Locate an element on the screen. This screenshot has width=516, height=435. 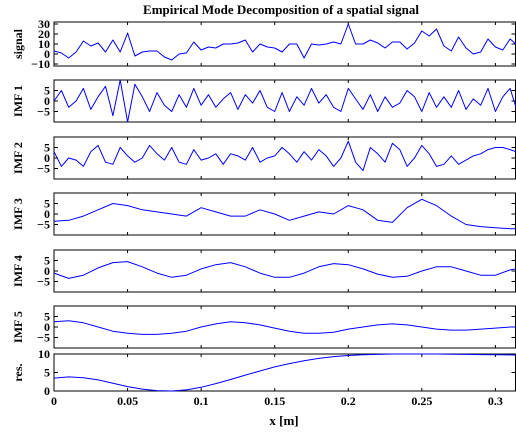
panel-3: −505 IMF 3 is located at coordinates (263, 214).